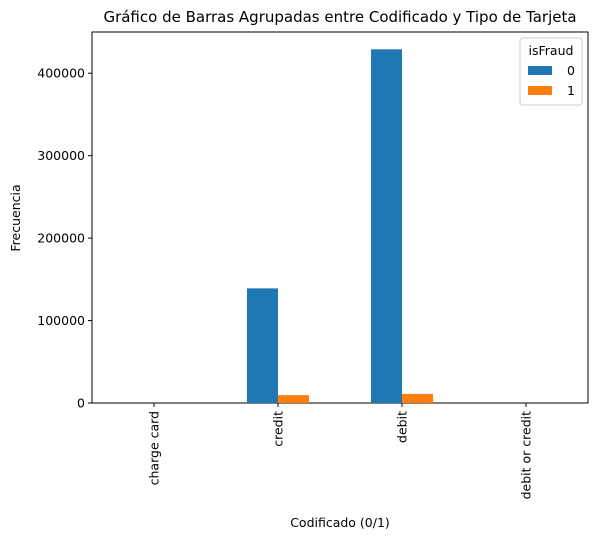  I want to click on y-tick-label: 400000, so click(61, 73).